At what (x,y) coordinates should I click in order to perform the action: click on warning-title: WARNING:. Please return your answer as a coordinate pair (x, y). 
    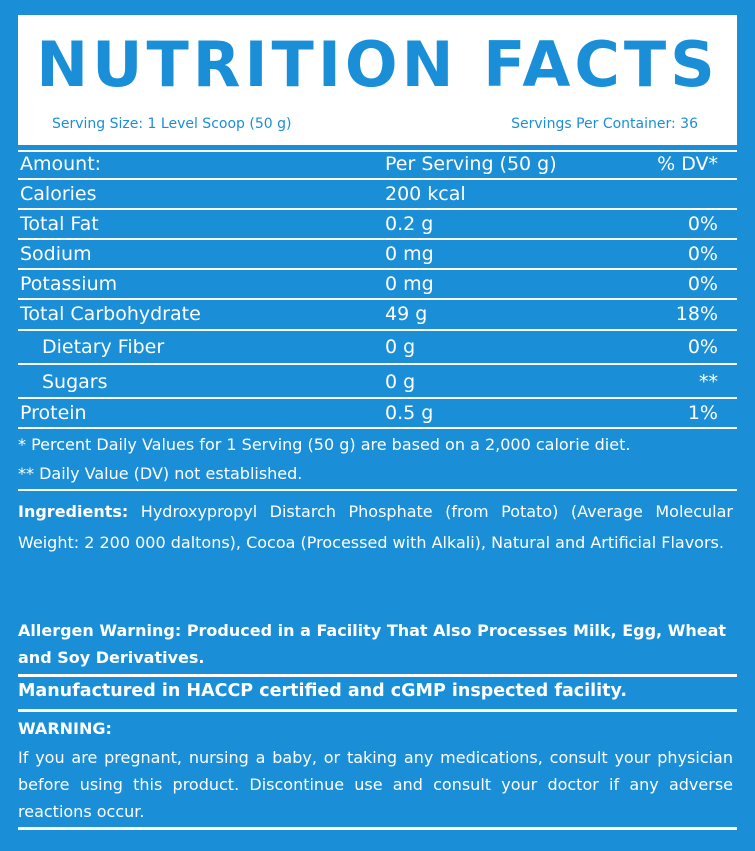
    Looking at the image, I should click on (65, 728).